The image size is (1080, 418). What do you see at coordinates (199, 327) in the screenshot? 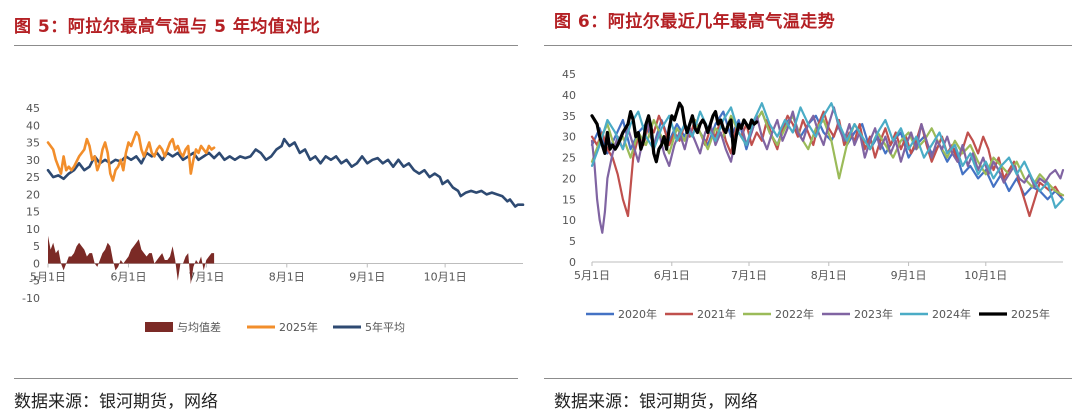
I see `legend-label: 与均值差` at bounding box center [199, 327].